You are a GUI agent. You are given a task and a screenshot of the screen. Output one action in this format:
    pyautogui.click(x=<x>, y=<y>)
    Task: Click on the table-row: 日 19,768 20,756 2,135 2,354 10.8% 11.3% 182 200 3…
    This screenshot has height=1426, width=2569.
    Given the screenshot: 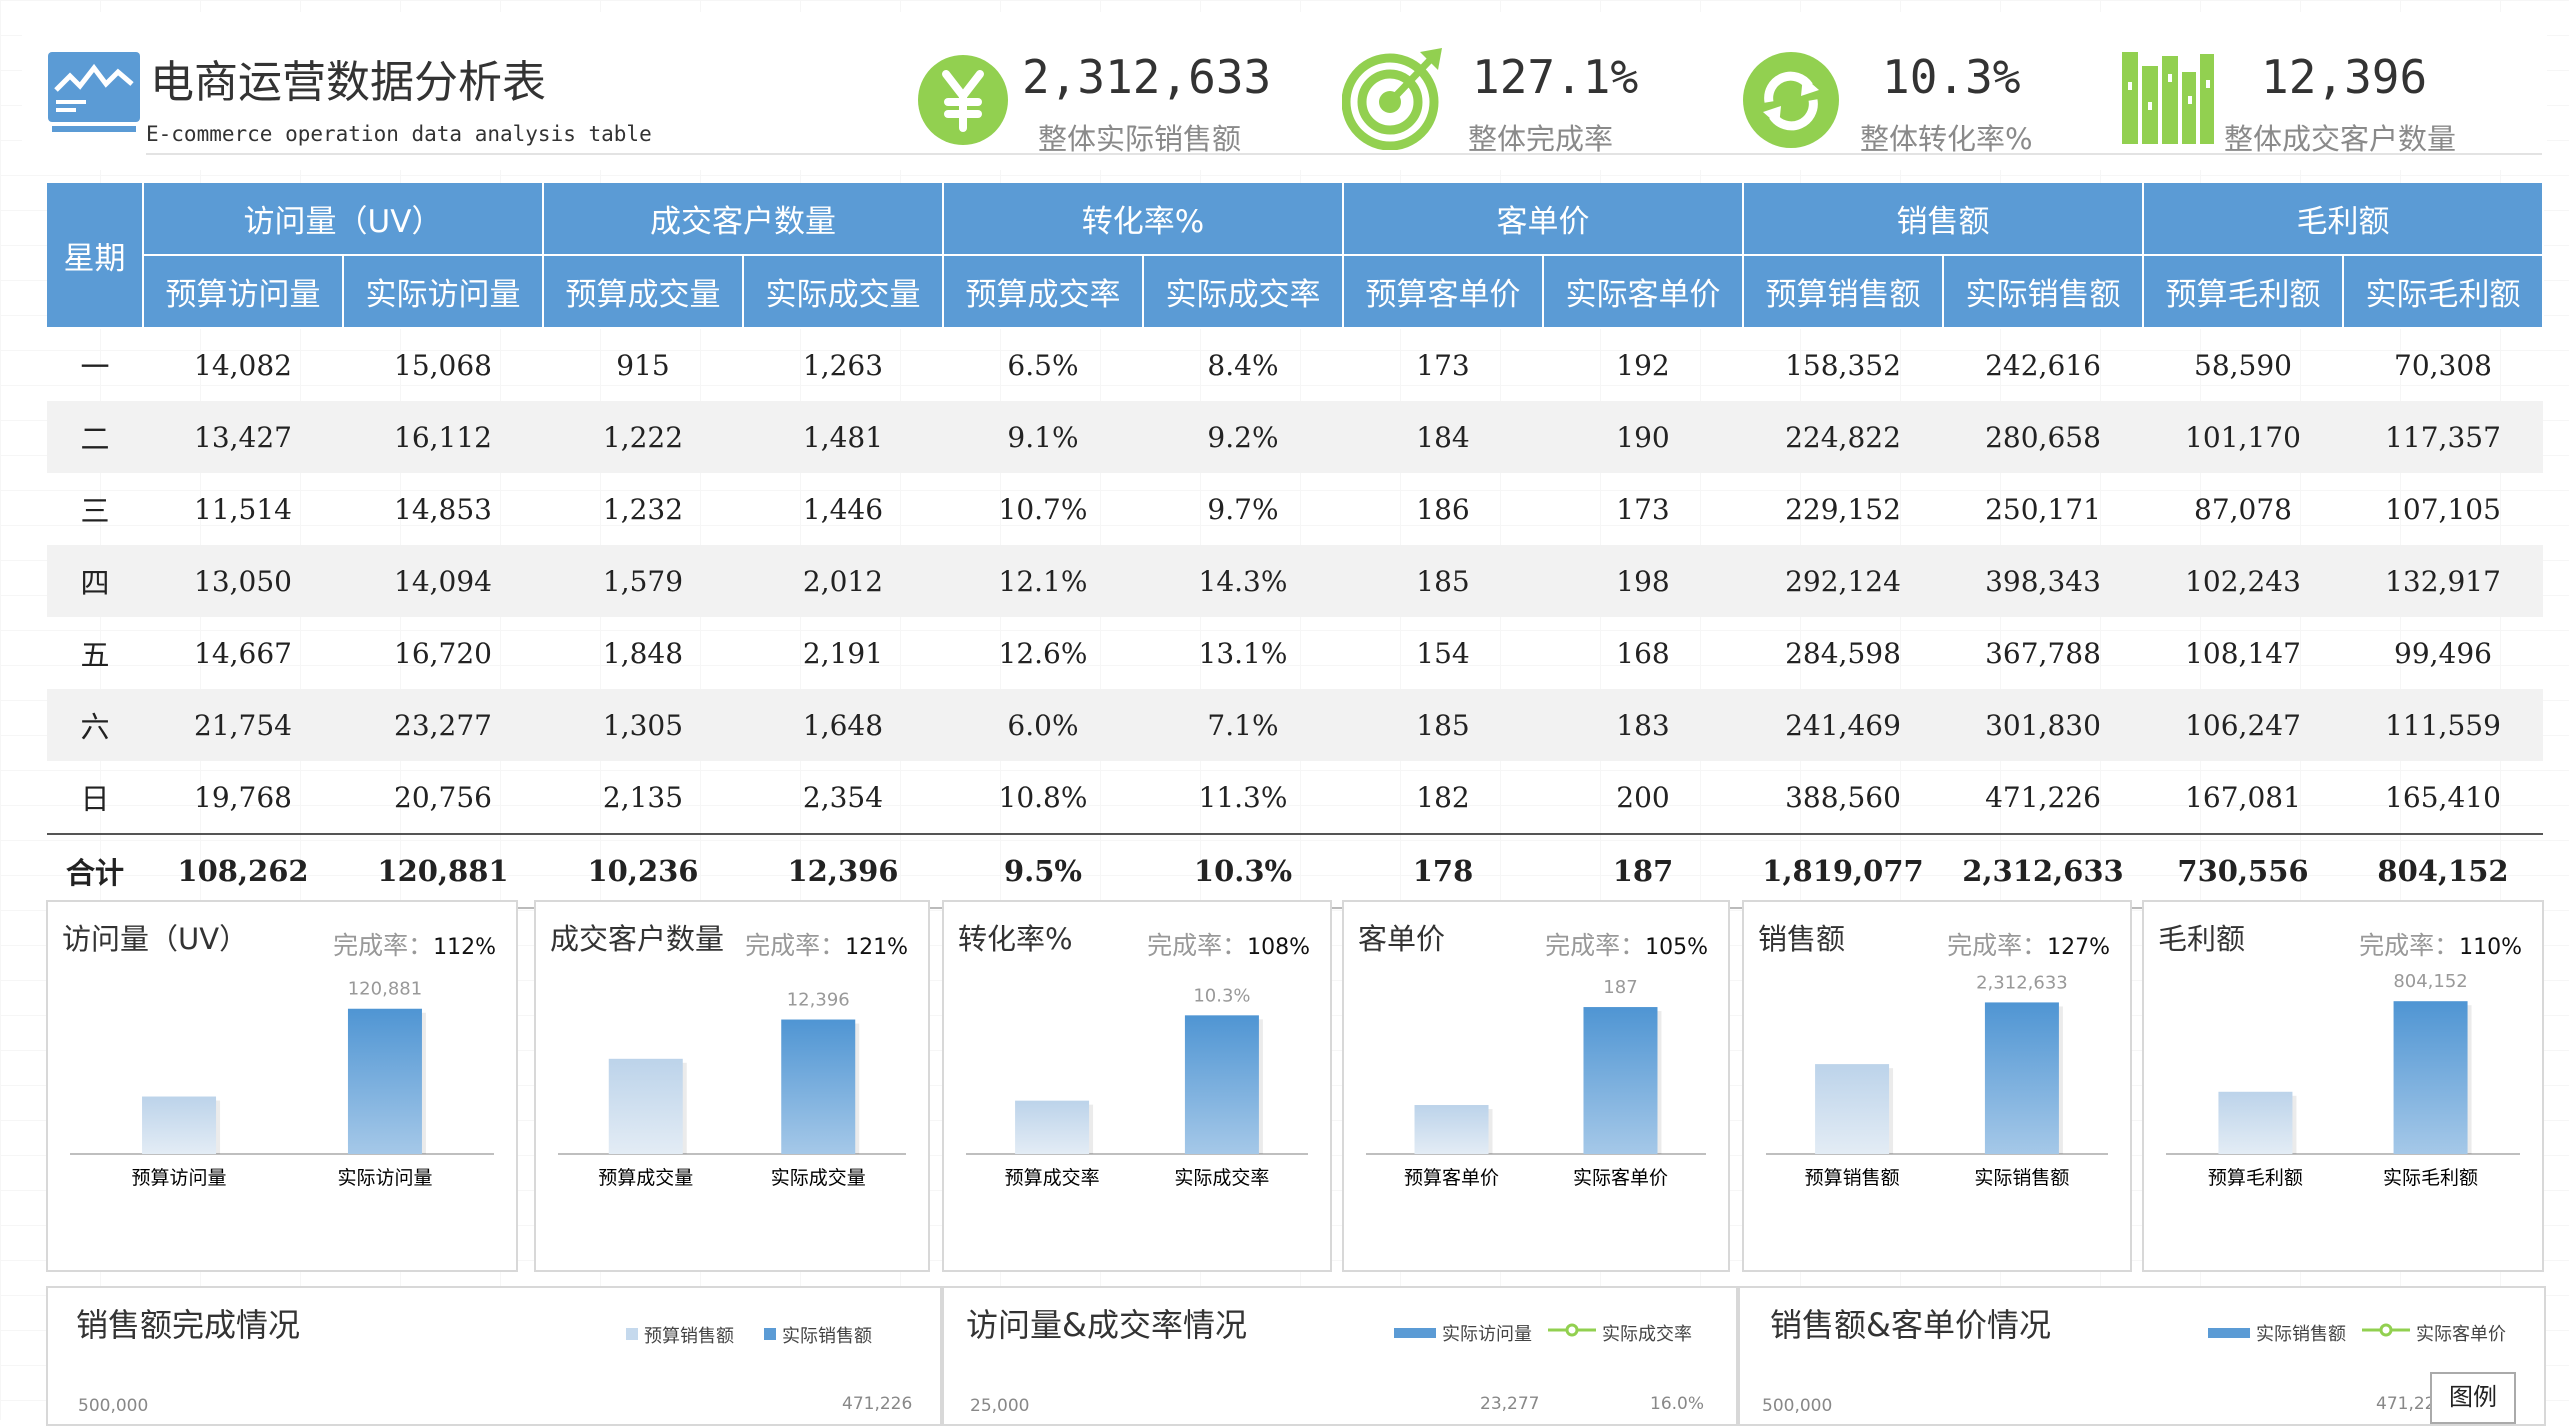 What is the action you would take?
    pyautogui.click(x=1295, y=797)
    